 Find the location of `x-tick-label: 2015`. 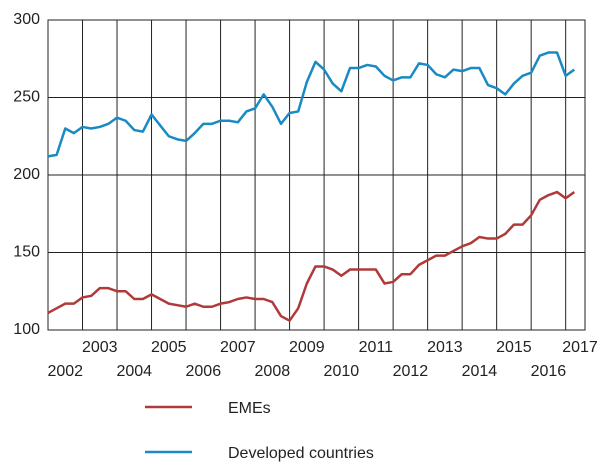

x-tick-label: 2015 is located at coordinates (514, 347).